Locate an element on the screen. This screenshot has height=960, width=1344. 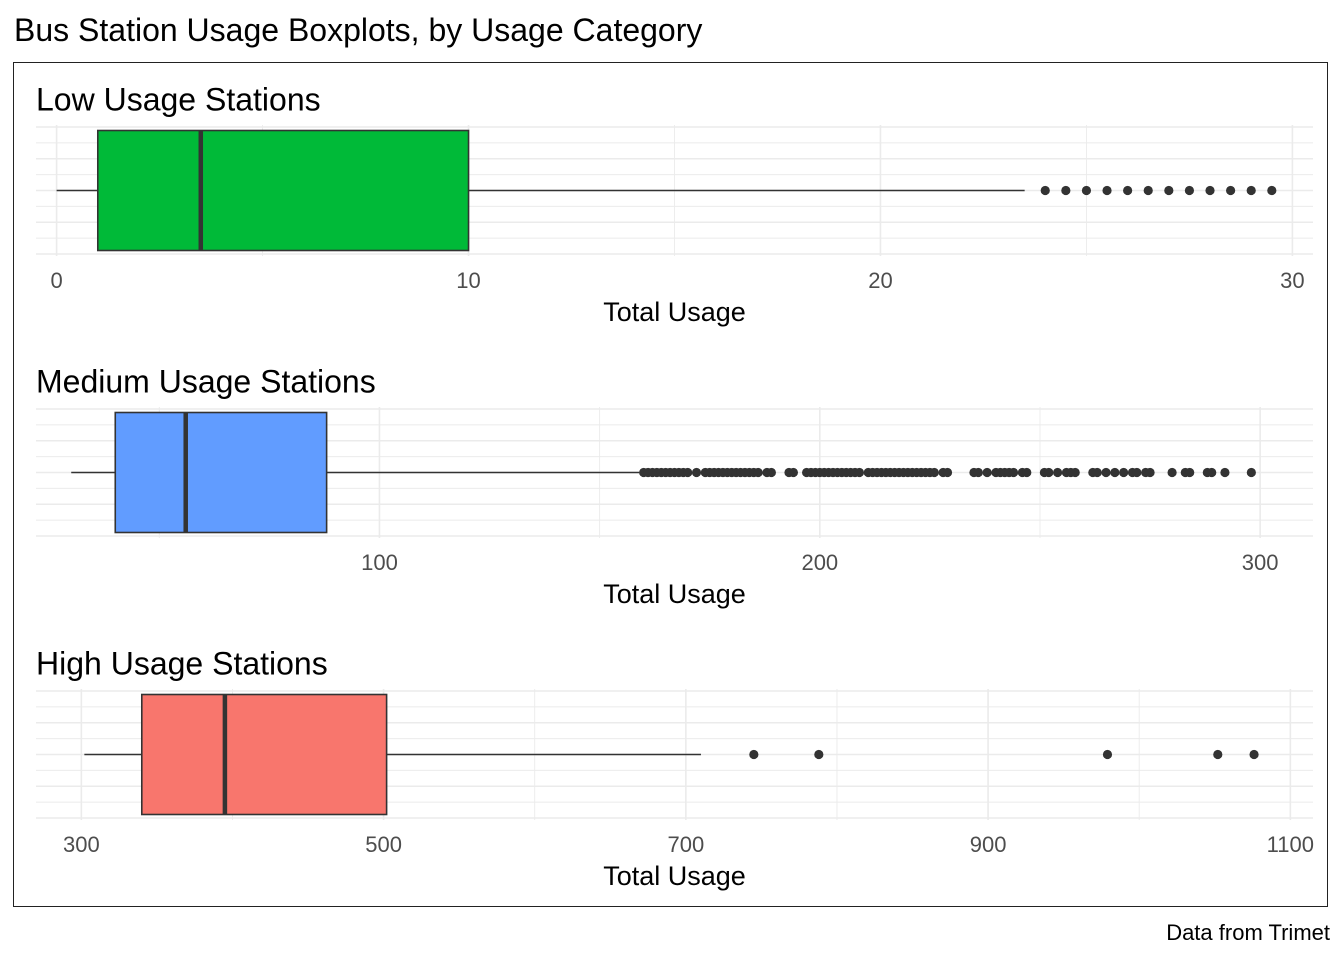
panel-title: Medium Usage Stations is located at coordinates (206, 381).